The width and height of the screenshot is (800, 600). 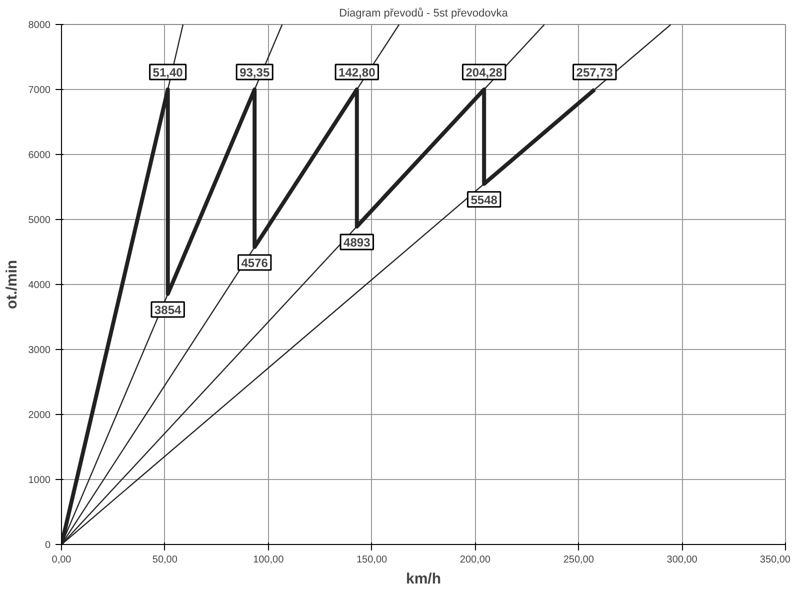 What do you see at coordinates (268, 560) in the screenshot?
I see `x-tick-label: 100,00` at bounding box center [268, 560].